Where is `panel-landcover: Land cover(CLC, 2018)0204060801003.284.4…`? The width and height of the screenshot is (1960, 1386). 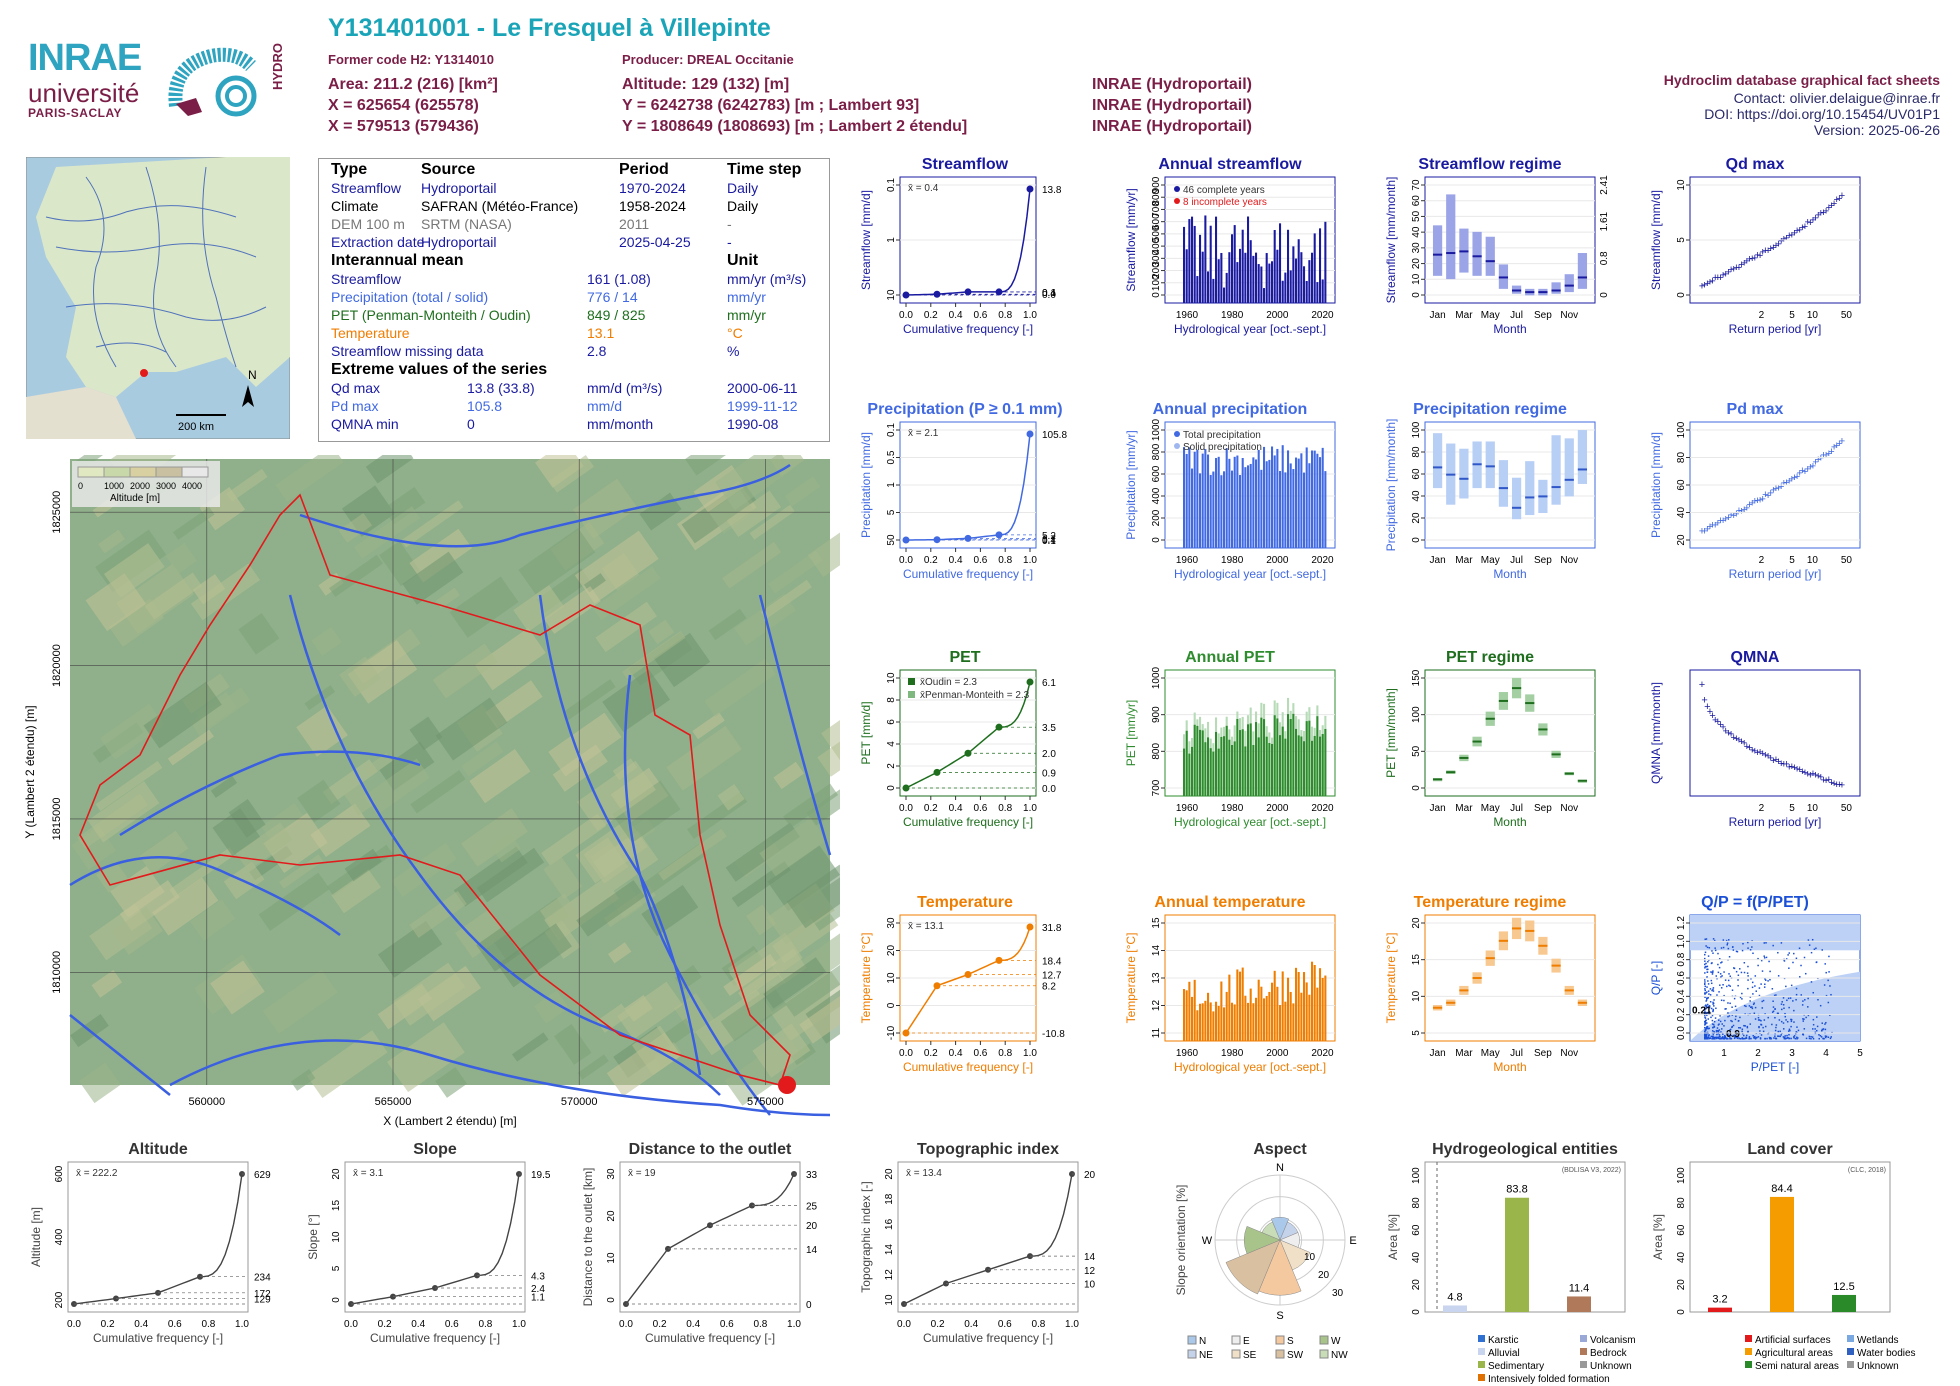
panel-landcover: Land cover(CLC, 2018)0204060801003.284.4… is located at coordinates (1783, 1256).